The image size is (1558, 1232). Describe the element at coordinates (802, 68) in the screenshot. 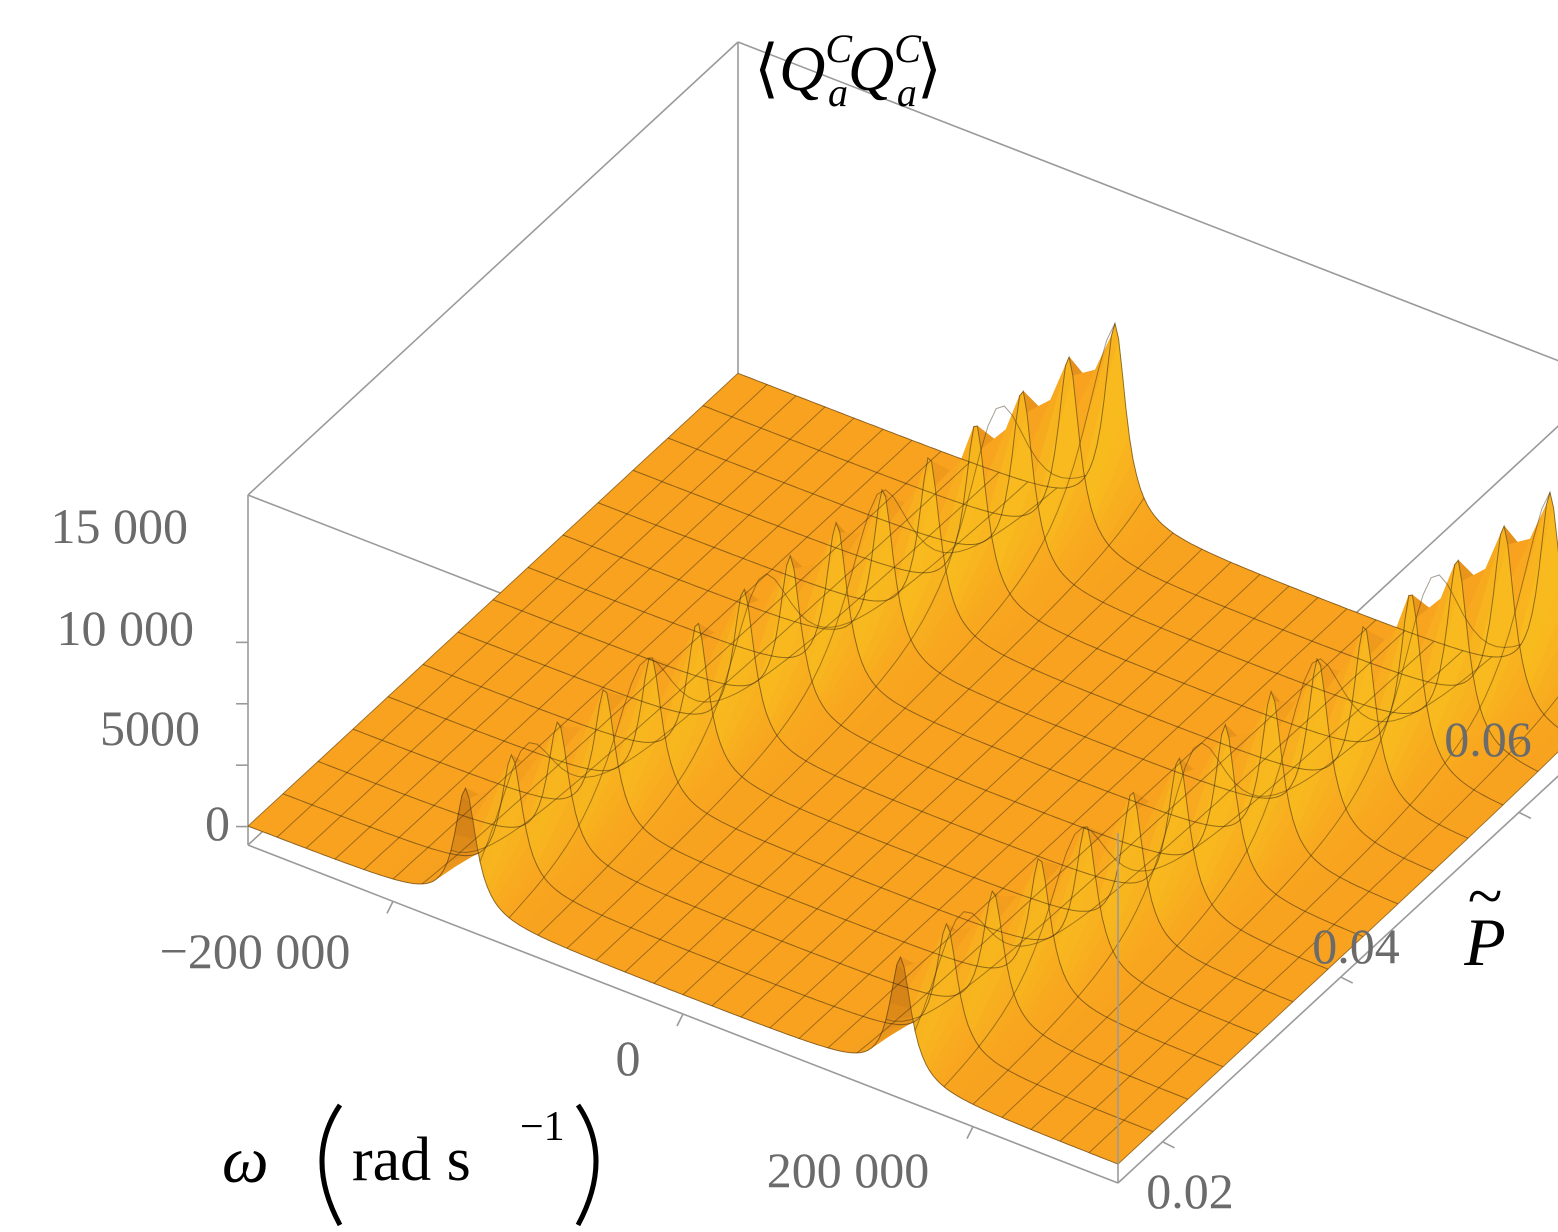

I see `title-q1: Q` at that location.